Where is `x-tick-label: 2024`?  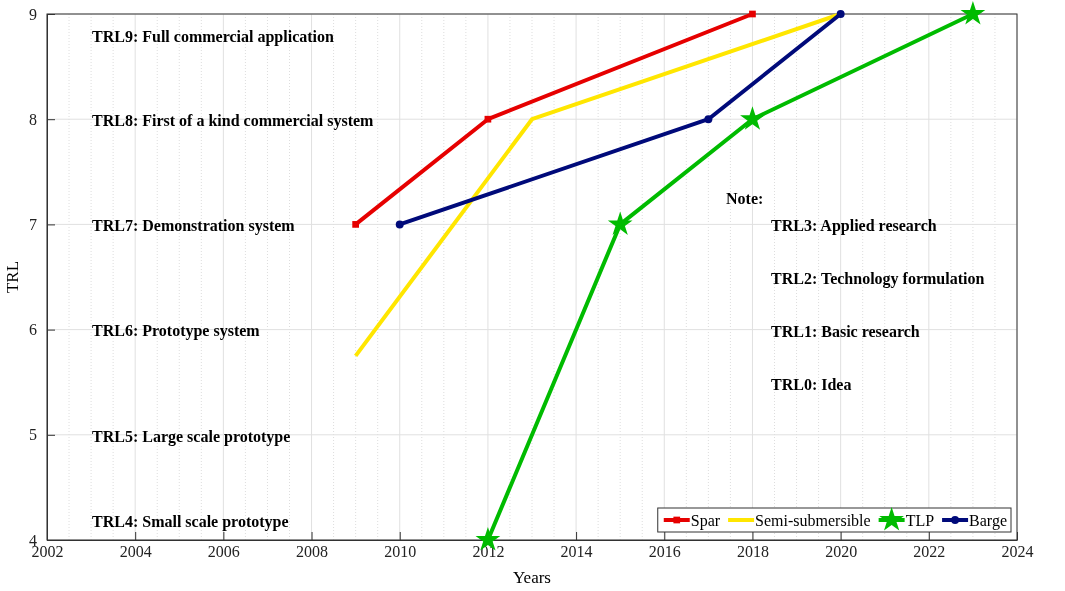 x-tick-label: 2024 is located at coordinates (1017, 552).